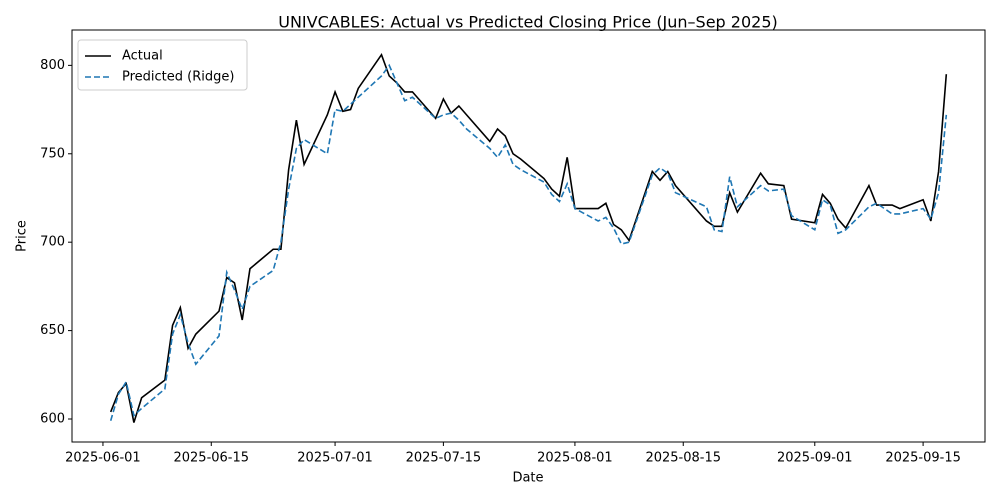  I want to click on y-tick-label: 650, so click(52, 330).